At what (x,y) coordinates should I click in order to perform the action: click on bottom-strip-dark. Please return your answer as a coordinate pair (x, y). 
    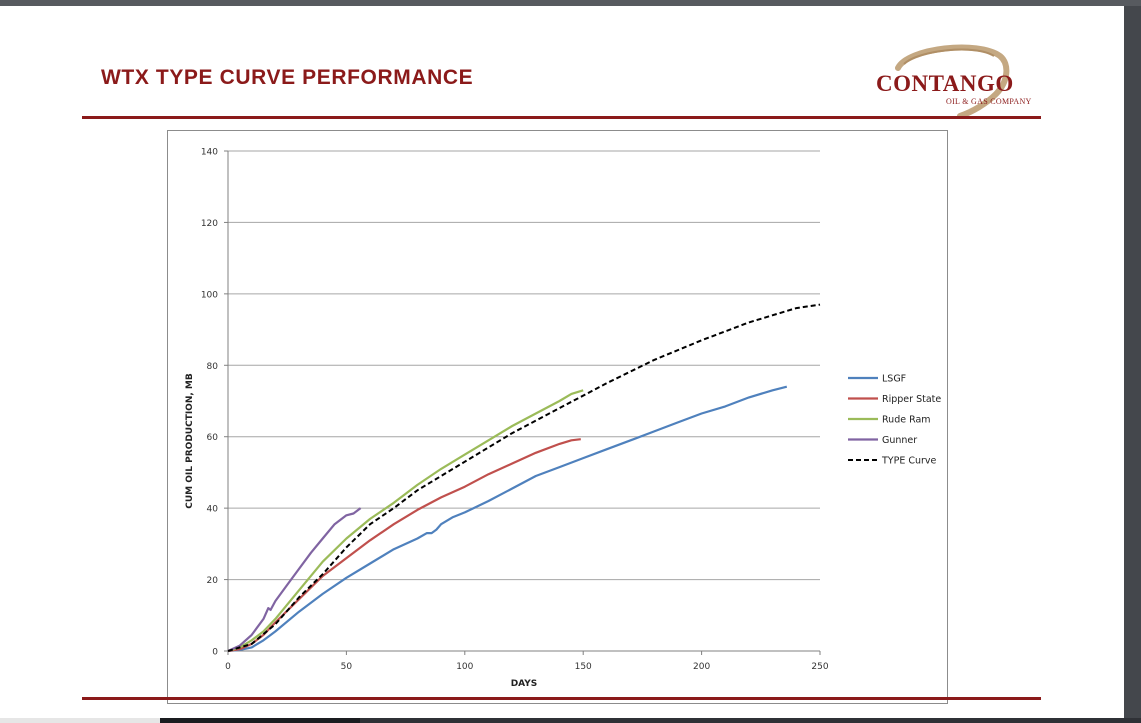
    Looking at the image, I should click on (260, 720).